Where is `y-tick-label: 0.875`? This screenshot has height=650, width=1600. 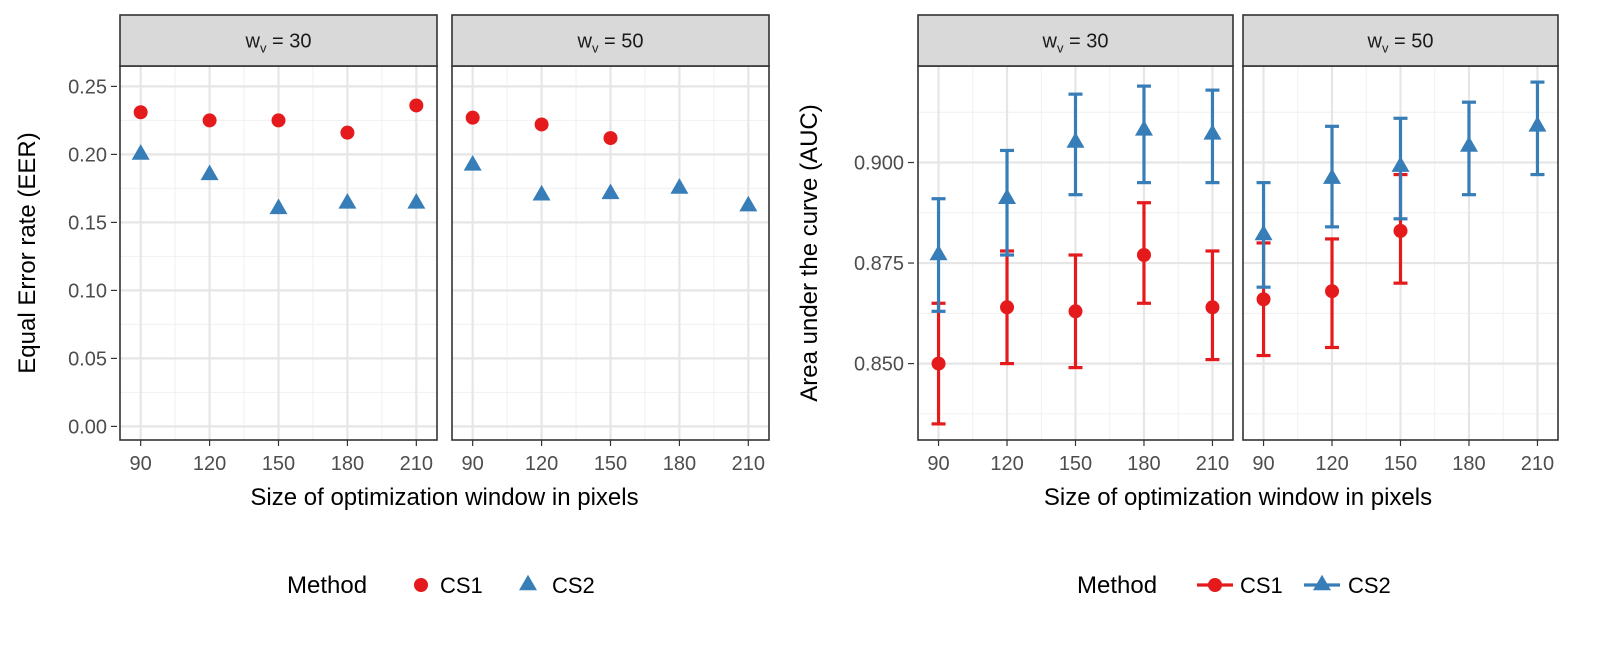 y-tick-label: 0.875 is located at coordinates (879, 264).